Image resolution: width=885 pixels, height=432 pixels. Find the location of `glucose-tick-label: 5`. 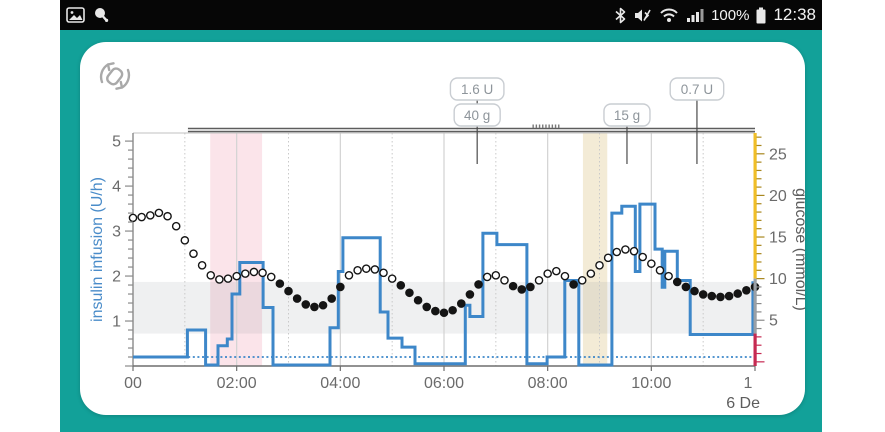

glucose-tick-label: 5 is located at coordinates (773, 321).